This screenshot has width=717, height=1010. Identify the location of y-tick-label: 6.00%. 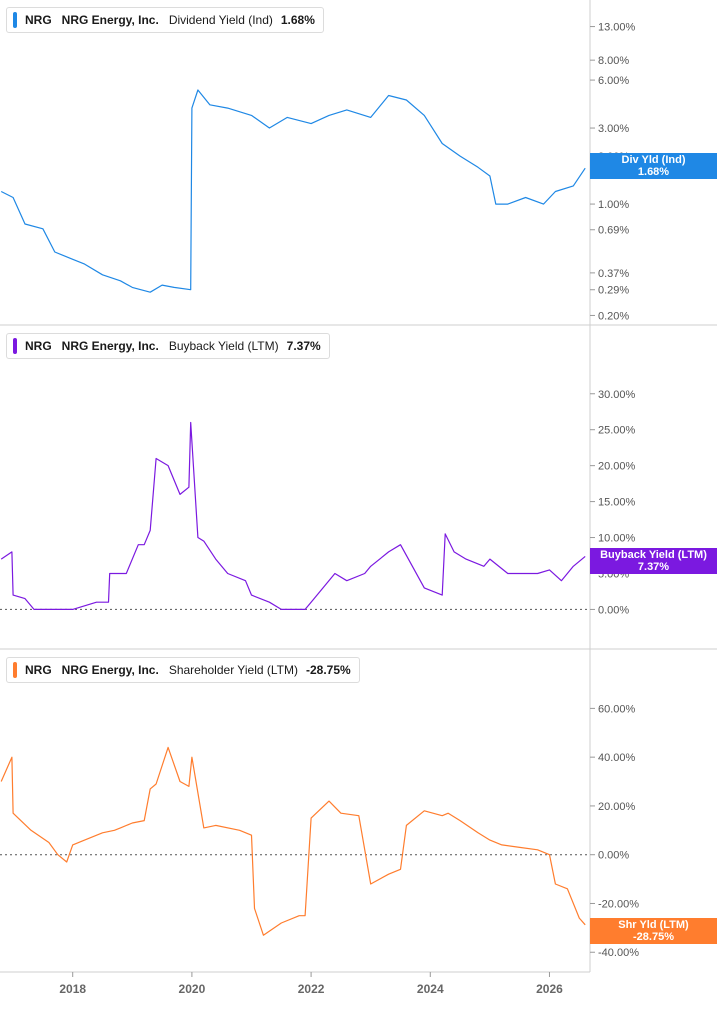
(613, 81).